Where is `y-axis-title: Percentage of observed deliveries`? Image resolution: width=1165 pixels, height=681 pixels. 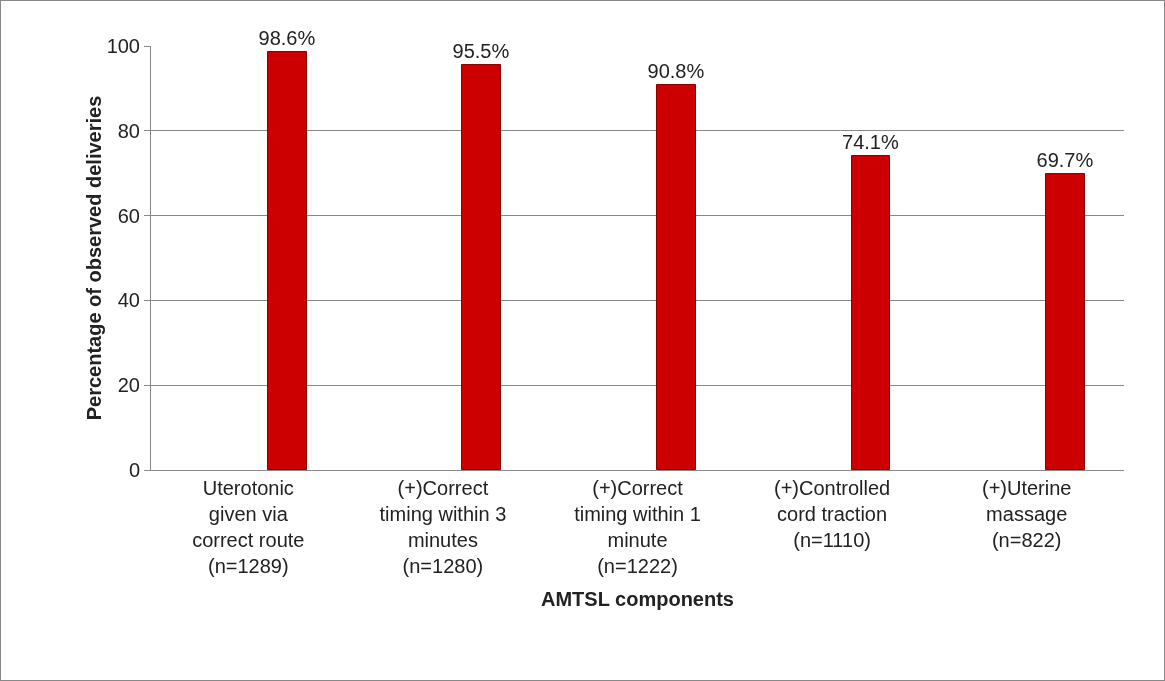
y-axis-title: Percentage of observed deliveries is located at coordinates (94, 258).